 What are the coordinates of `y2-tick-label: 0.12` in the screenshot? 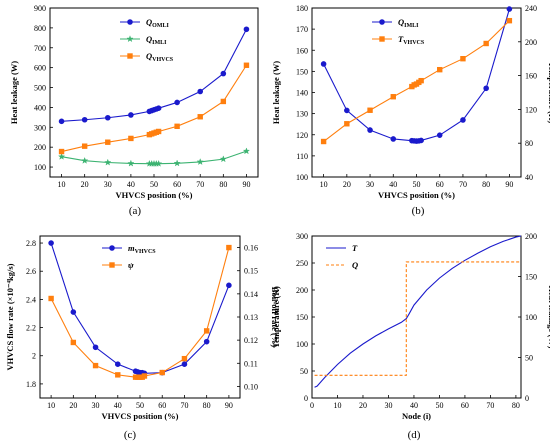 It's located at (251, 340).